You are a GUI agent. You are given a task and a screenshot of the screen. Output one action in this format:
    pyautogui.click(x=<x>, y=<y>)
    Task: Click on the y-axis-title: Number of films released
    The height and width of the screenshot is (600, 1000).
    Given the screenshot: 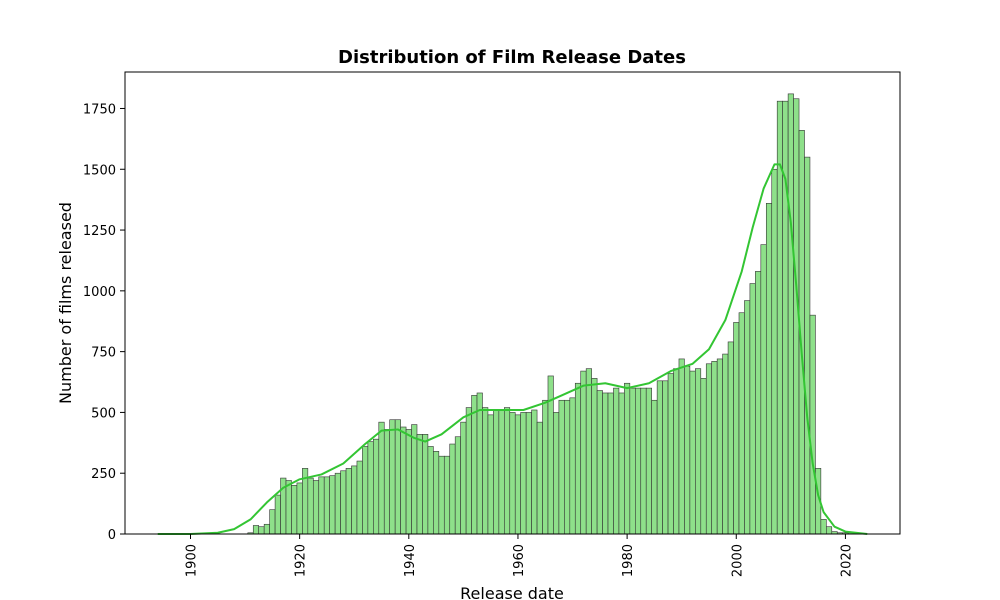 What is the action you would take?
    pyautogui.click(x=65, y=303)
    